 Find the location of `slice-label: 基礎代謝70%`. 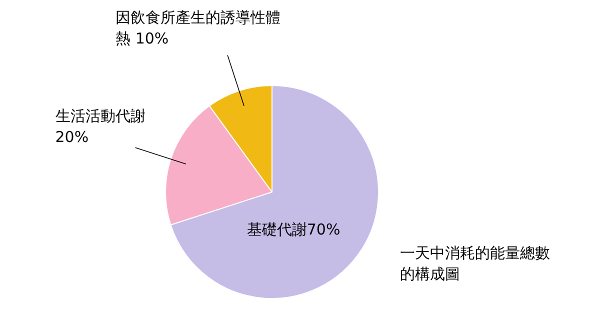

slice-label: 基礎代謝70% is located at coordinates (293, 229).